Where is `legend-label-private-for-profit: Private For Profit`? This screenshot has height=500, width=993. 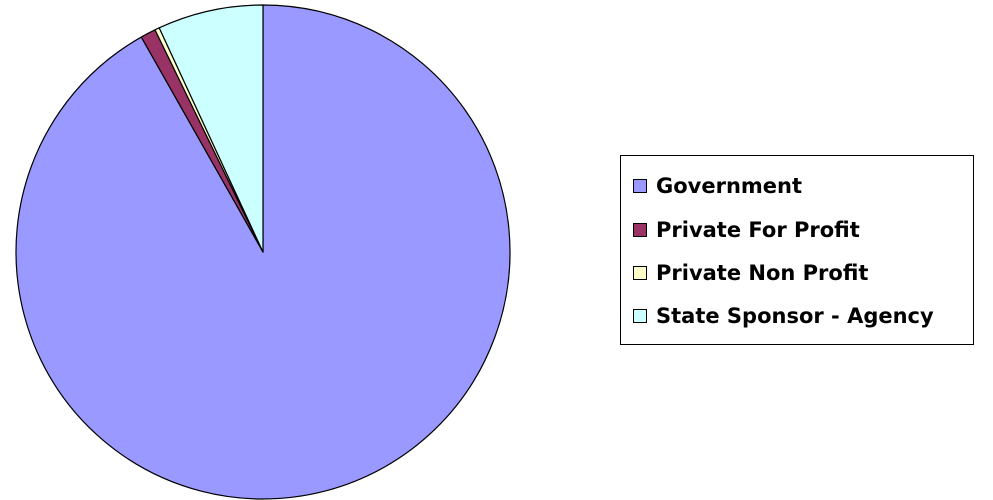
legend-label-private-for-profit: Private For Profit is located at coordinates (758, 230).